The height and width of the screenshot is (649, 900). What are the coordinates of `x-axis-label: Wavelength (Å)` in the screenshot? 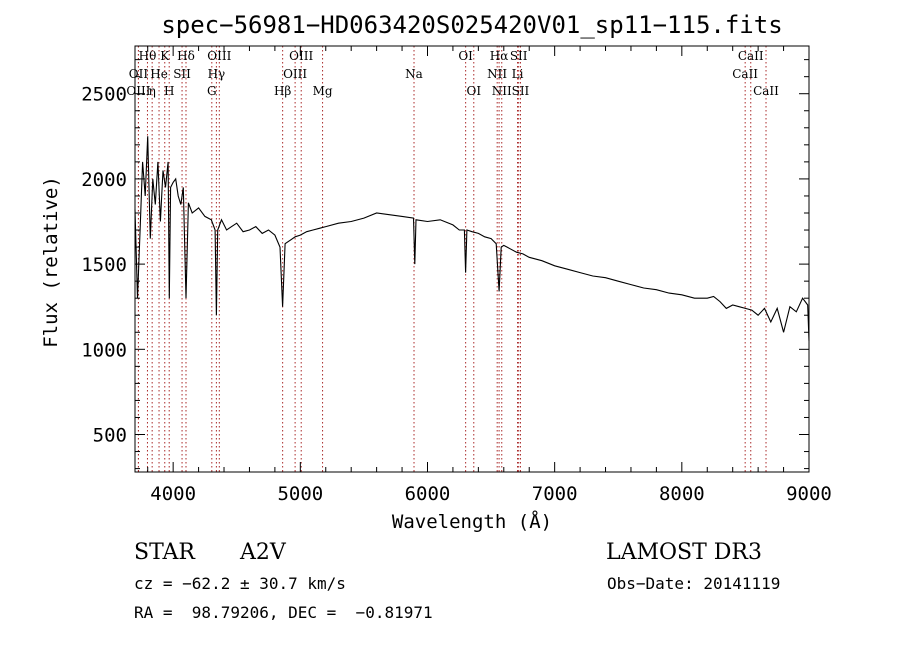 It's located at (472, 521).